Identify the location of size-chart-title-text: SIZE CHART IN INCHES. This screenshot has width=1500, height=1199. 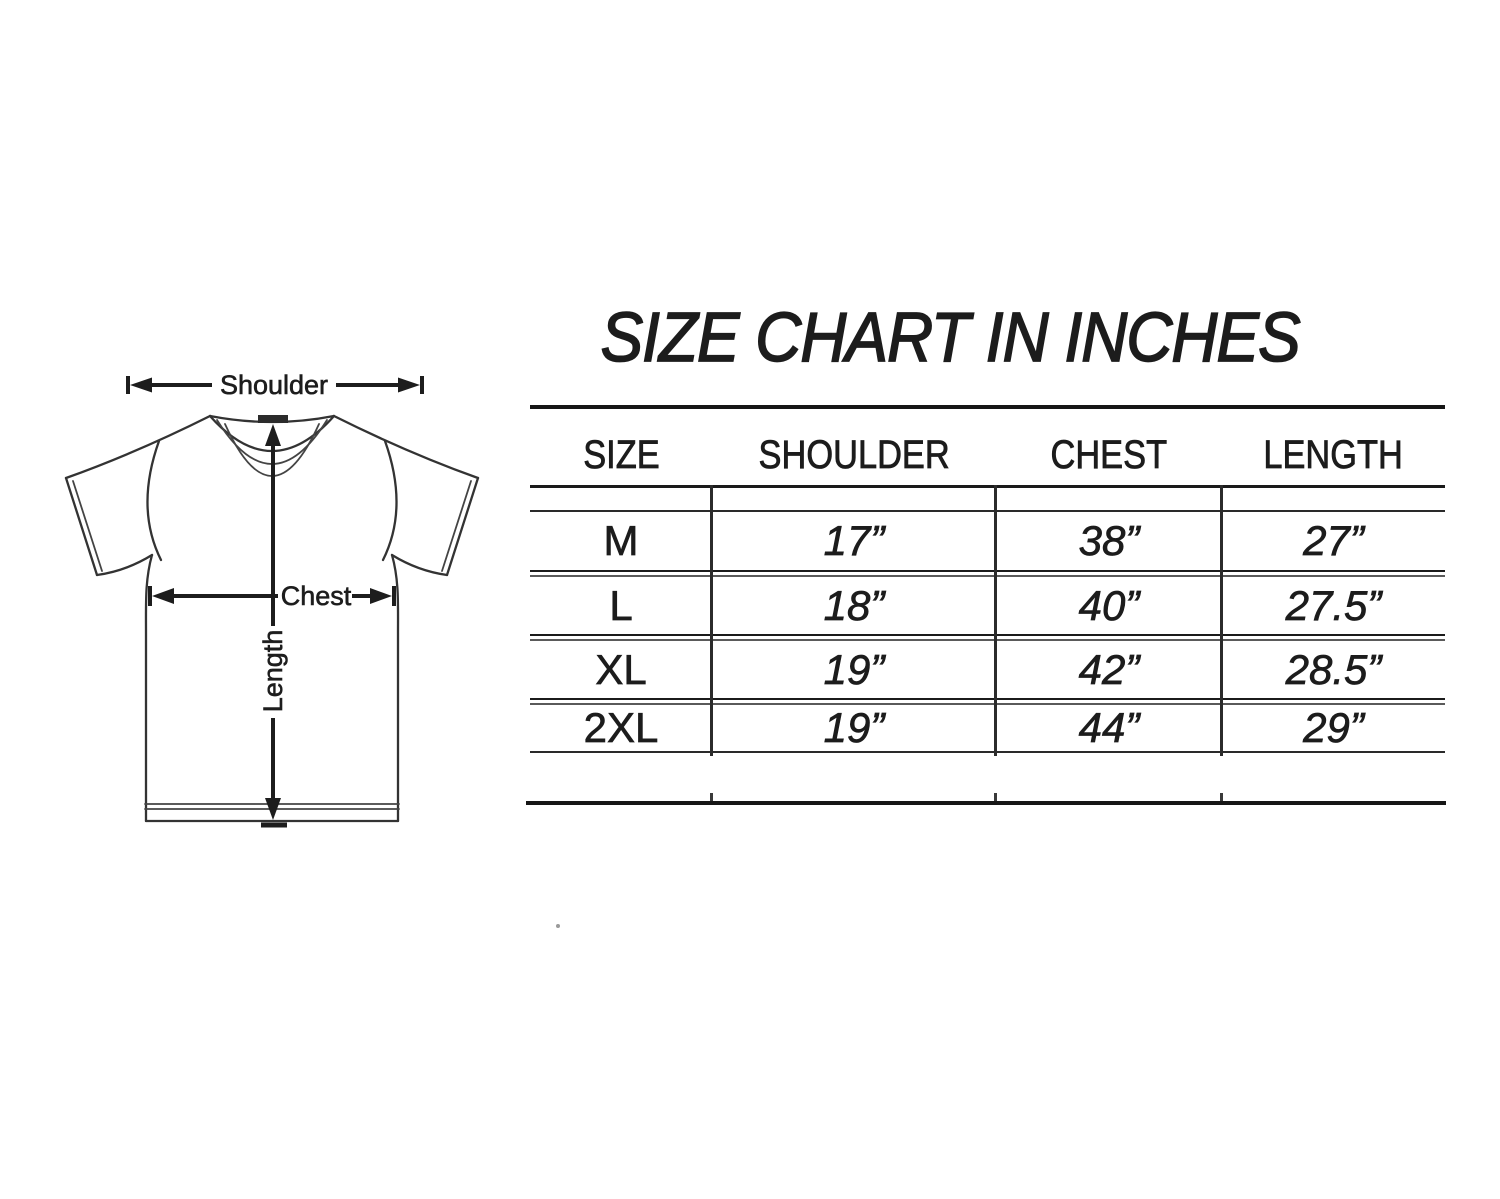
(951, 337).